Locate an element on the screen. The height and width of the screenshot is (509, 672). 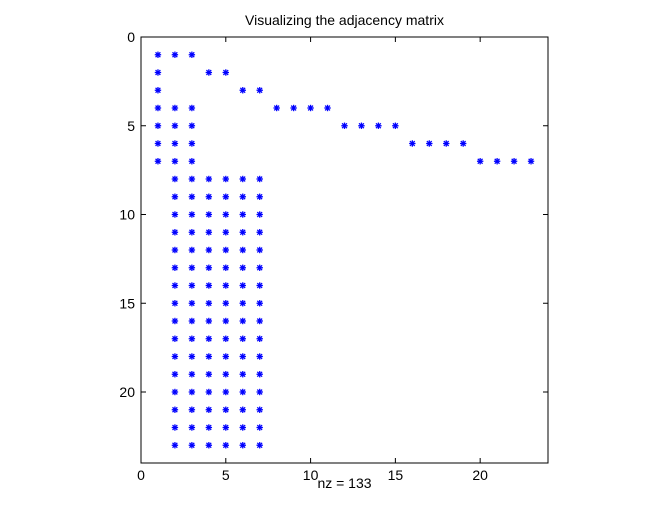
y-tick-label: 20 is located at coordinates (127, 392).